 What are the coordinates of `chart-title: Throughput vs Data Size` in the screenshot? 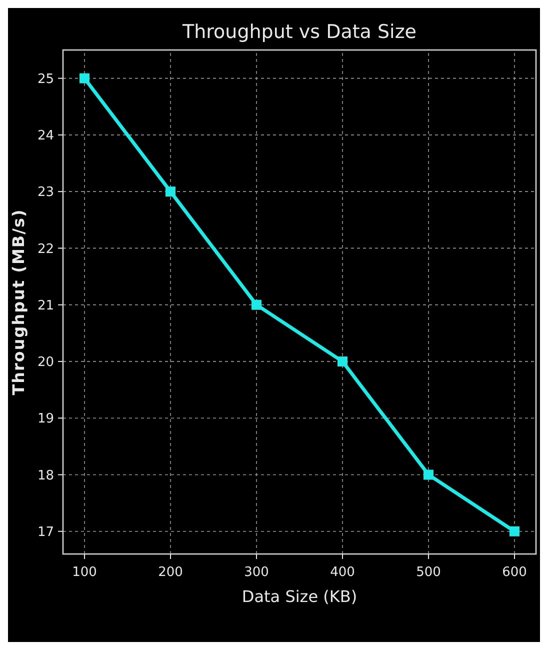 It's located at (299, 32).